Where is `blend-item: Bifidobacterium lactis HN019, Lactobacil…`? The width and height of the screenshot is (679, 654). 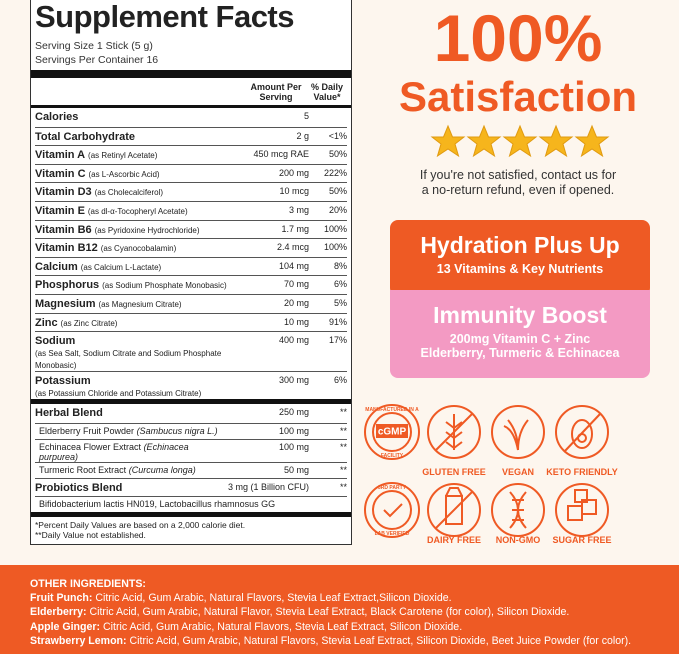
blend-item: Bifidobacterium lactis HN019, Lactobacil… is located at coordinates (191, 504).